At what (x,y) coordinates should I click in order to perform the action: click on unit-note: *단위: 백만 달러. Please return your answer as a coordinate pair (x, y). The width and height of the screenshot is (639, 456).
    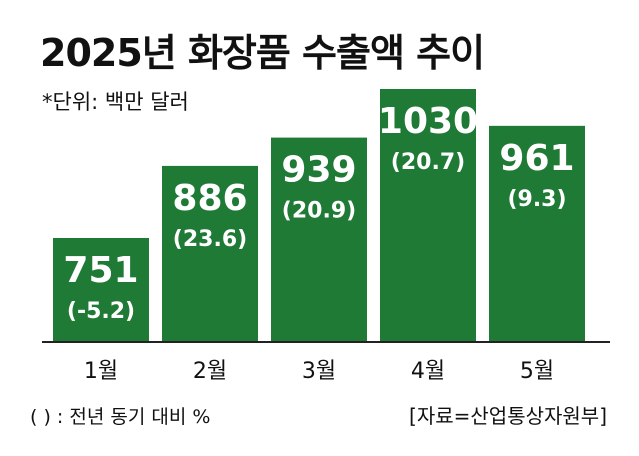
    Looking at the image, I should click on (115, 102).